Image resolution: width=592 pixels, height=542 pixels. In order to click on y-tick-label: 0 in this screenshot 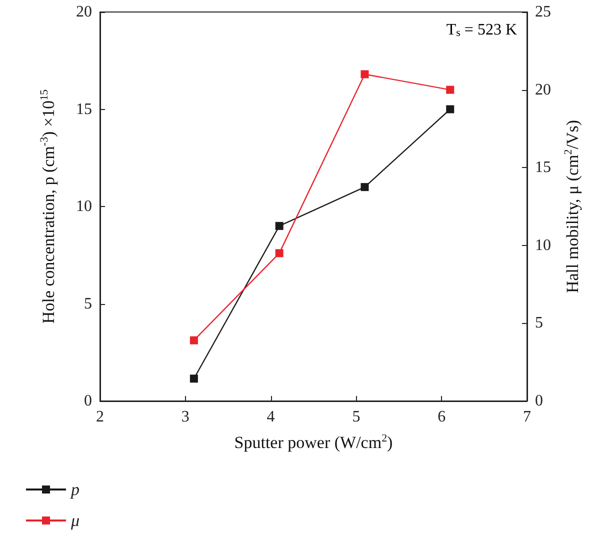, I will do `click(88, 401)`.